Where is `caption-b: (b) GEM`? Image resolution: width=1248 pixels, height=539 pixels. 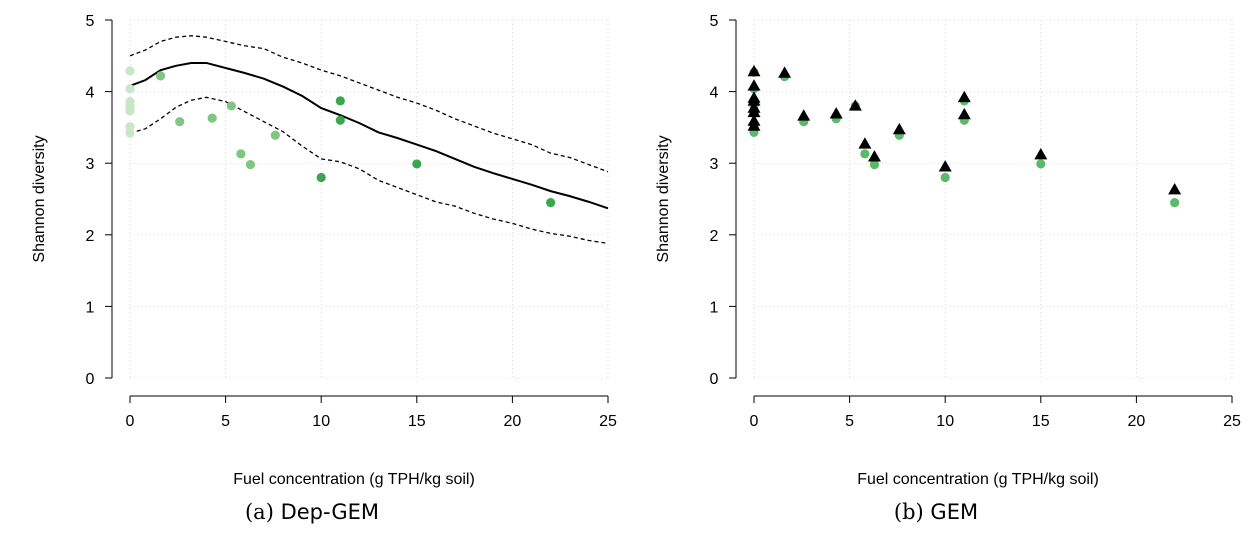
caption-b: (b) GEM is located at coordinates (936, 512).